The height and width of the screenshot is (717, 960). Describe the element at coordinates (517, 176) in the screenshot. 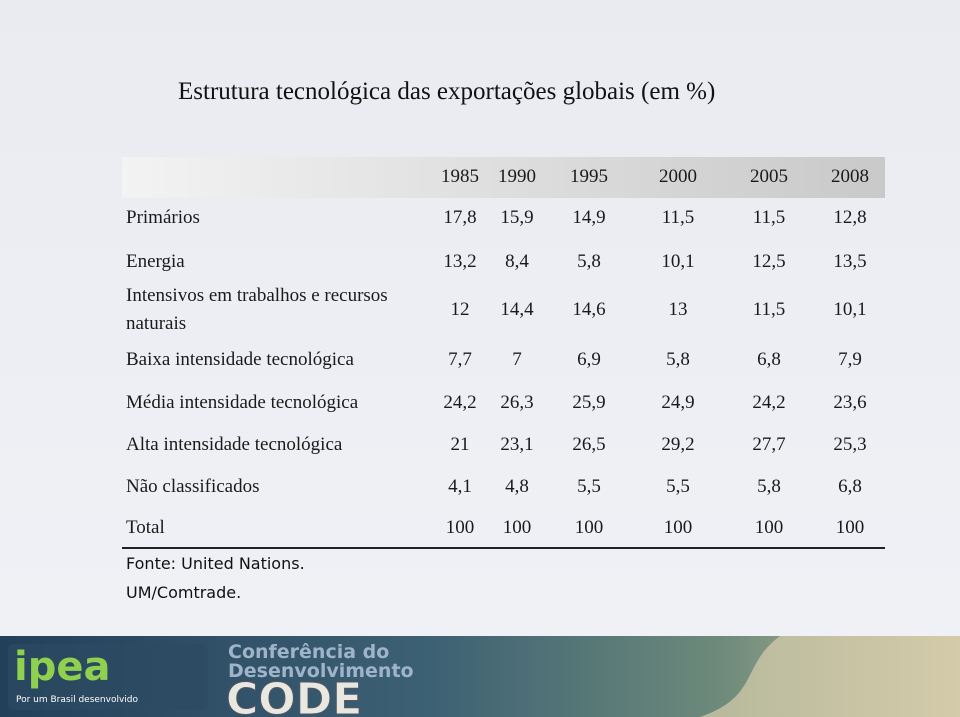

I see `column-header: 1990` at that location.